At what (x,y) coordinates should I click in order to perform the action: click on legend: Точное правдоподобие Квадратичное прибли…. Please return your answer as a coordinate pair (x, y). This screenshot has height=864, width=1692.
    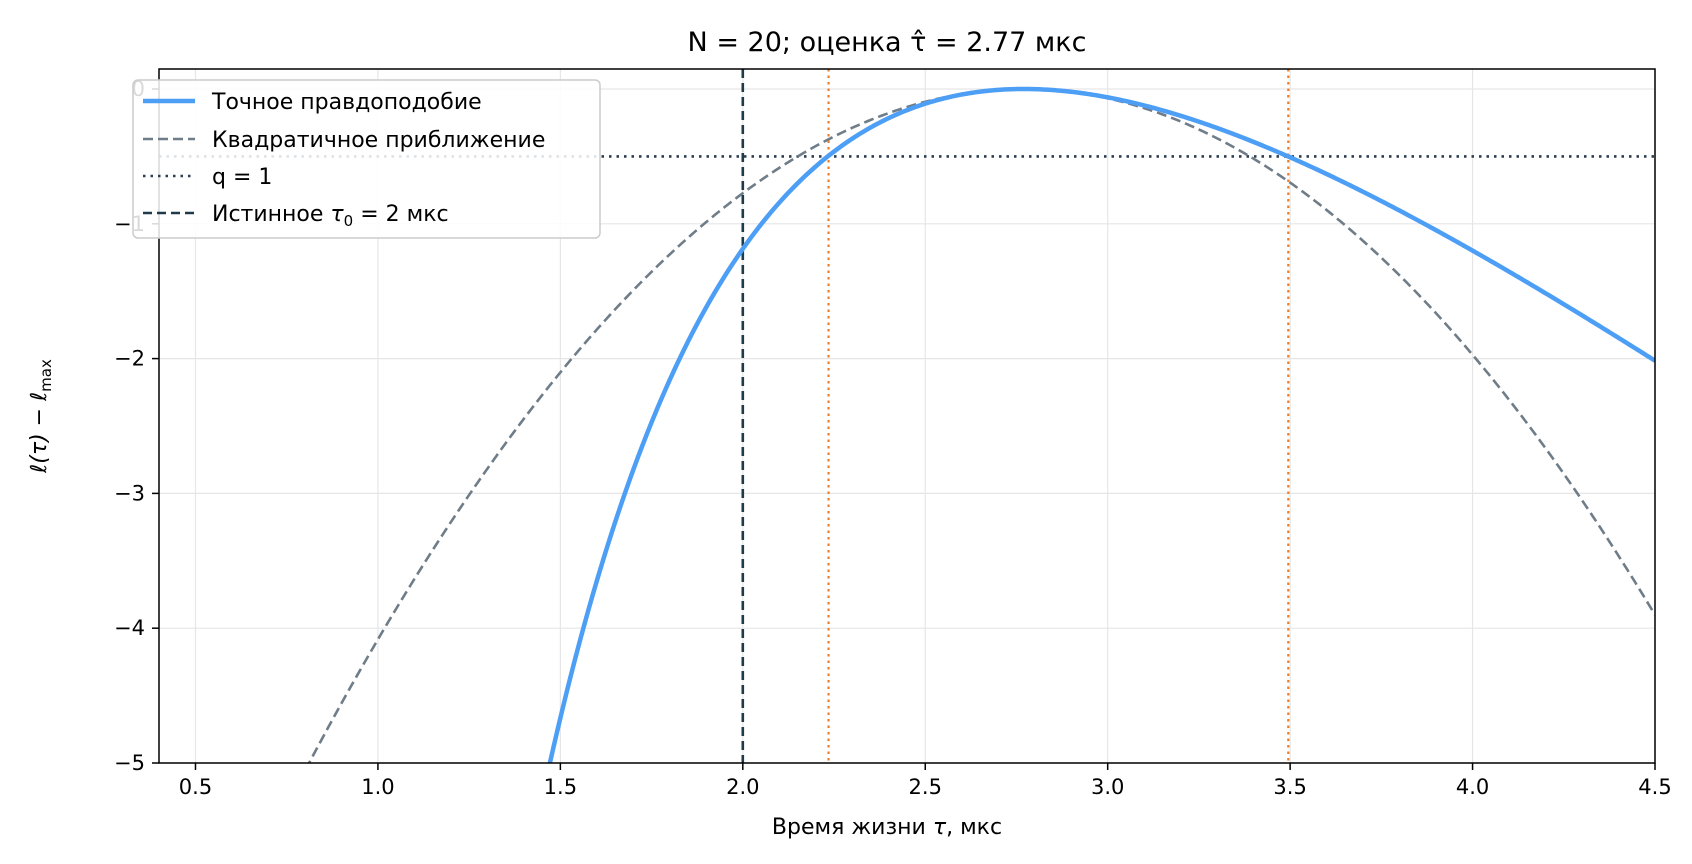
    Looking at the image, I should click on (366, 159).